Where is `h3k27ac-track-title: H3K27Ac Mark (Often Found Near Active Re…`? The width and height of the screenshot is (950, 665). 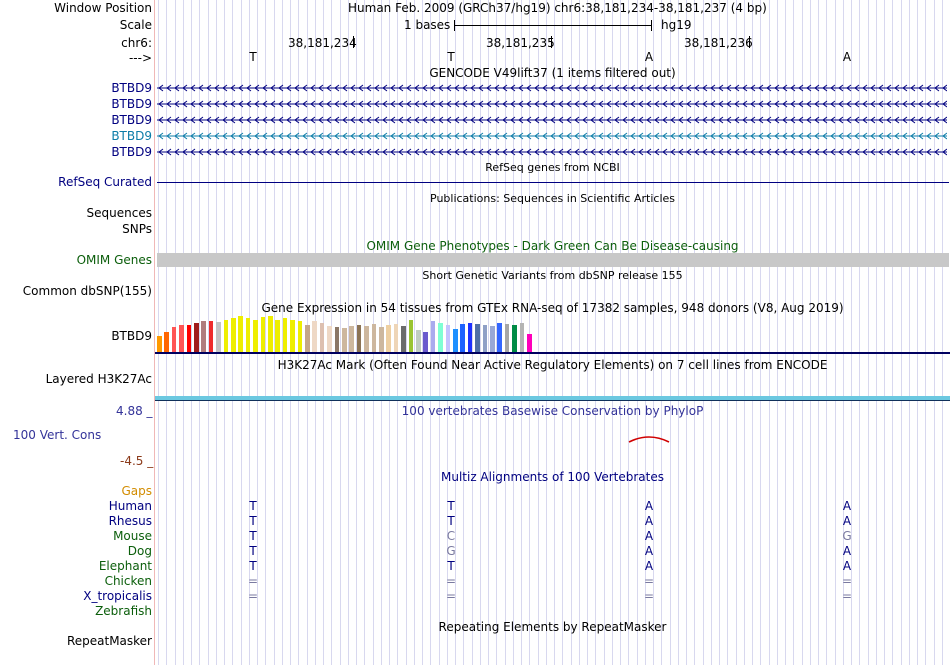 h3k27ac-track-title: H3K27Ac Mark (Often Found Near Active Re… is located at coordinates (552, 365).